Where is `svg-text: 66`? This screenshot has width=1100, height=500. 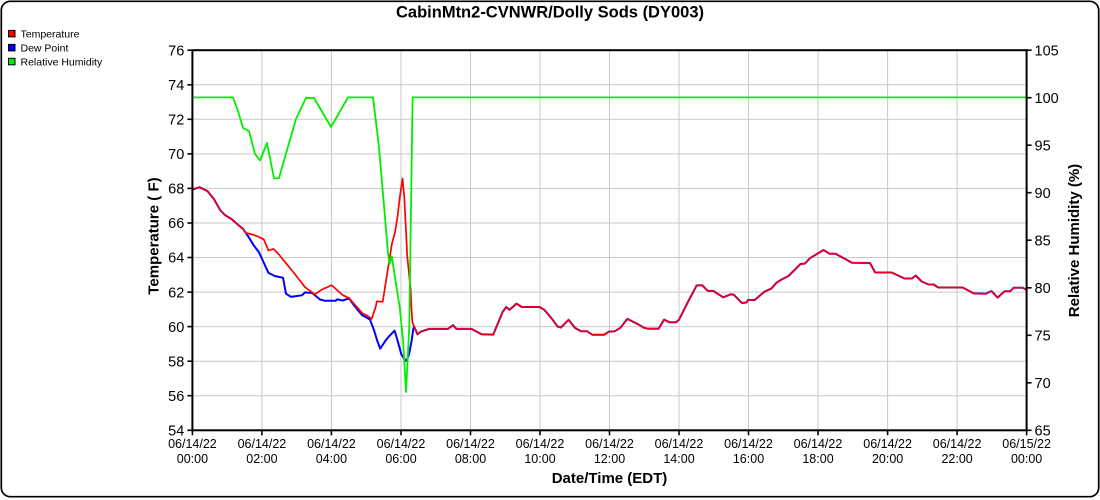
svg-text: 66 is located at coordinates (176, 224).